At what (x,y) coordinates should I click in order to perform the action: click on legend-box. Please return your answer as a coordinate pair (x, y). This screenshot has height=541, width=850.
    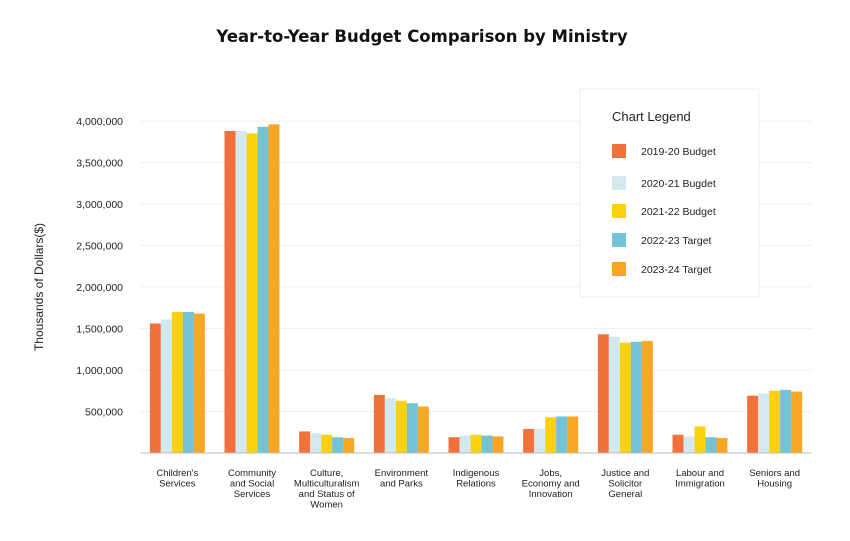
    Looking at the image, I should click on (669, 193).